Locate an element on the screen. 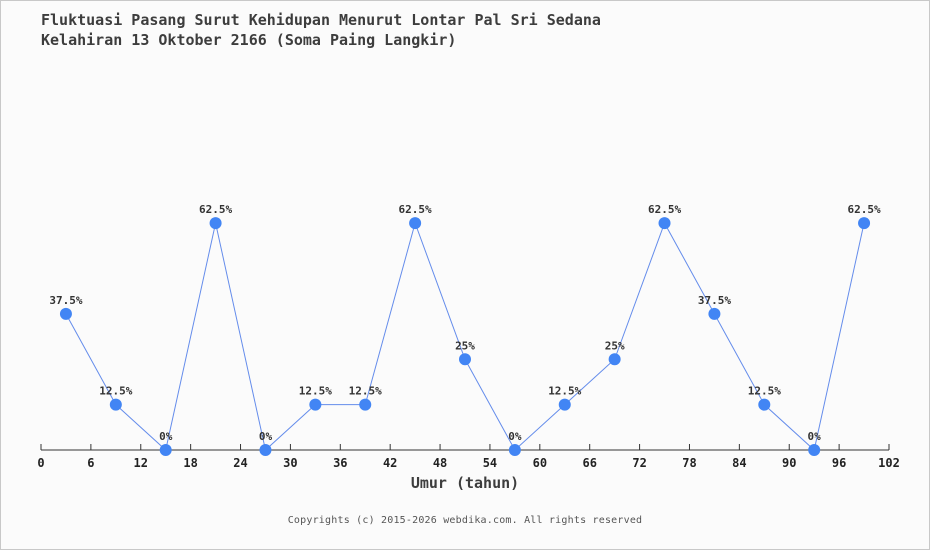 Image resolution: width=930 pixels, height=550 pixels. x-axis-tick-label: 66 is located at coordinates (589, 463).